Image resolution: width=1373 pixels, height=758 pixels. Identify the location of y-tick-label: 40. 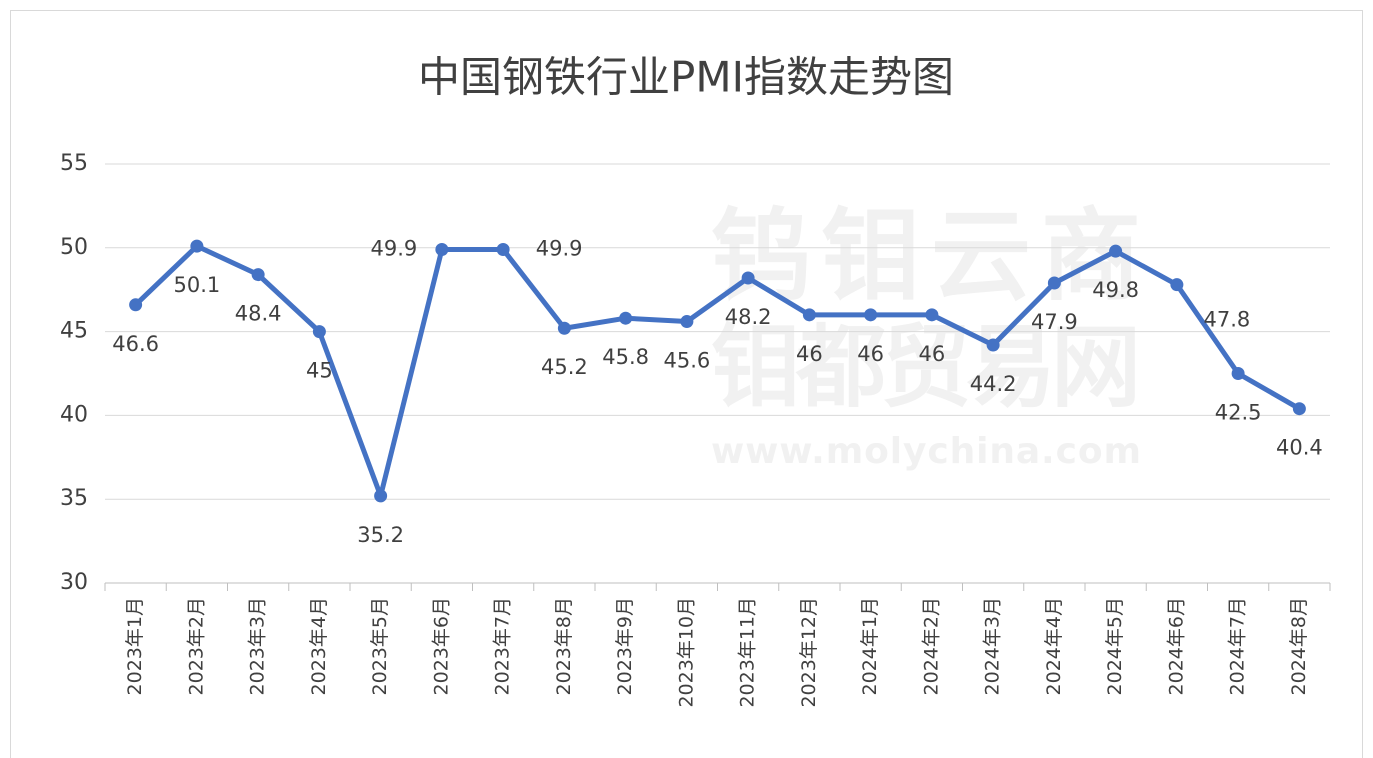
(74, 414).